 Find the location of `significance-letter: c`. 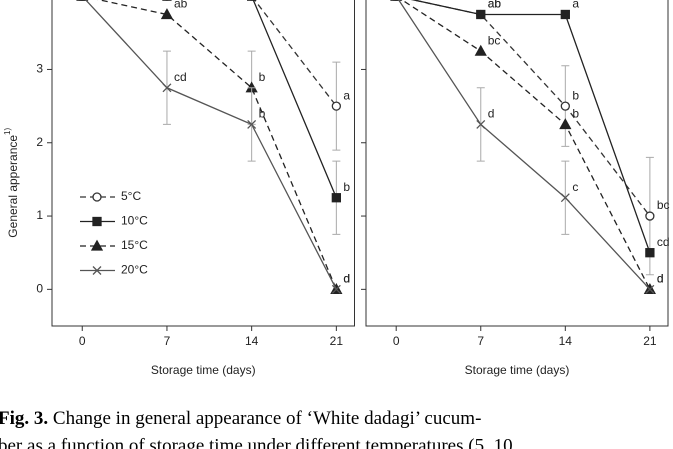

significance-letter: c is located at coordinates (575, 187).